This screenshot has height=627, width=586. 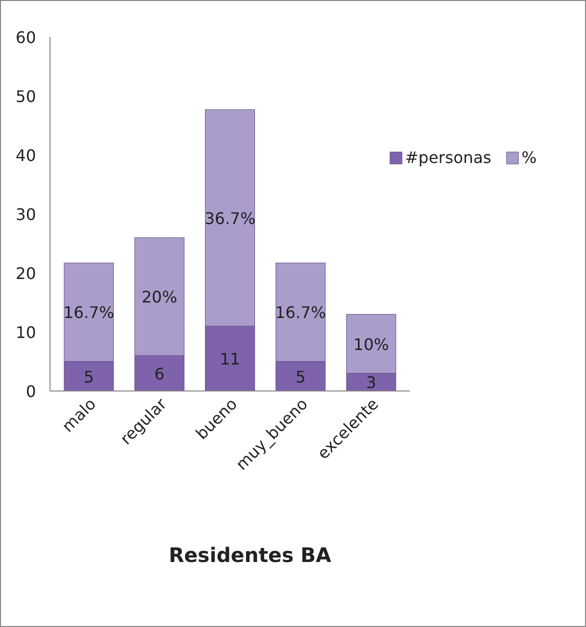 I want to click on data-label: 6, so click(x=159, y=374).